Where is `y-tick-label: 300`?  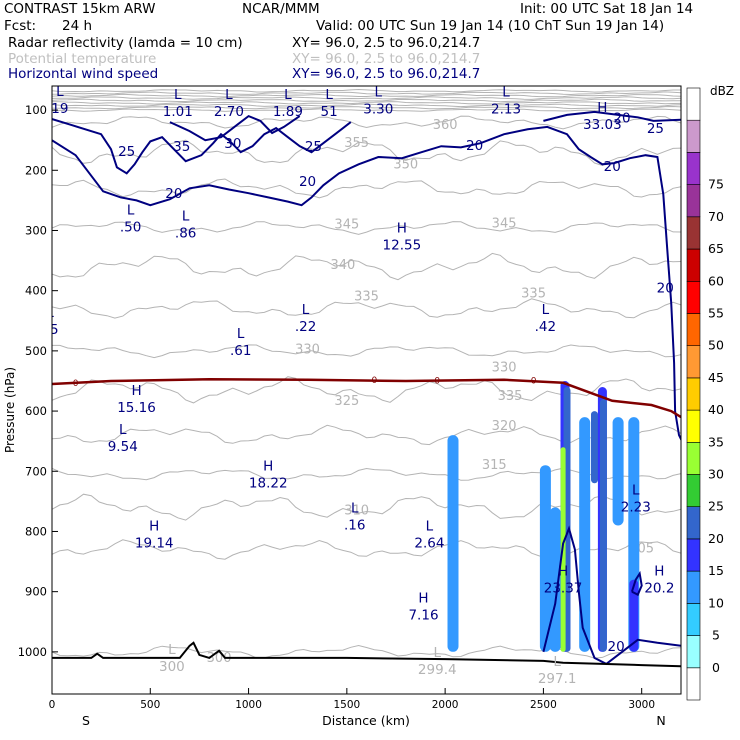
y-tick-label: 300 is located at coordinates (36, 230).